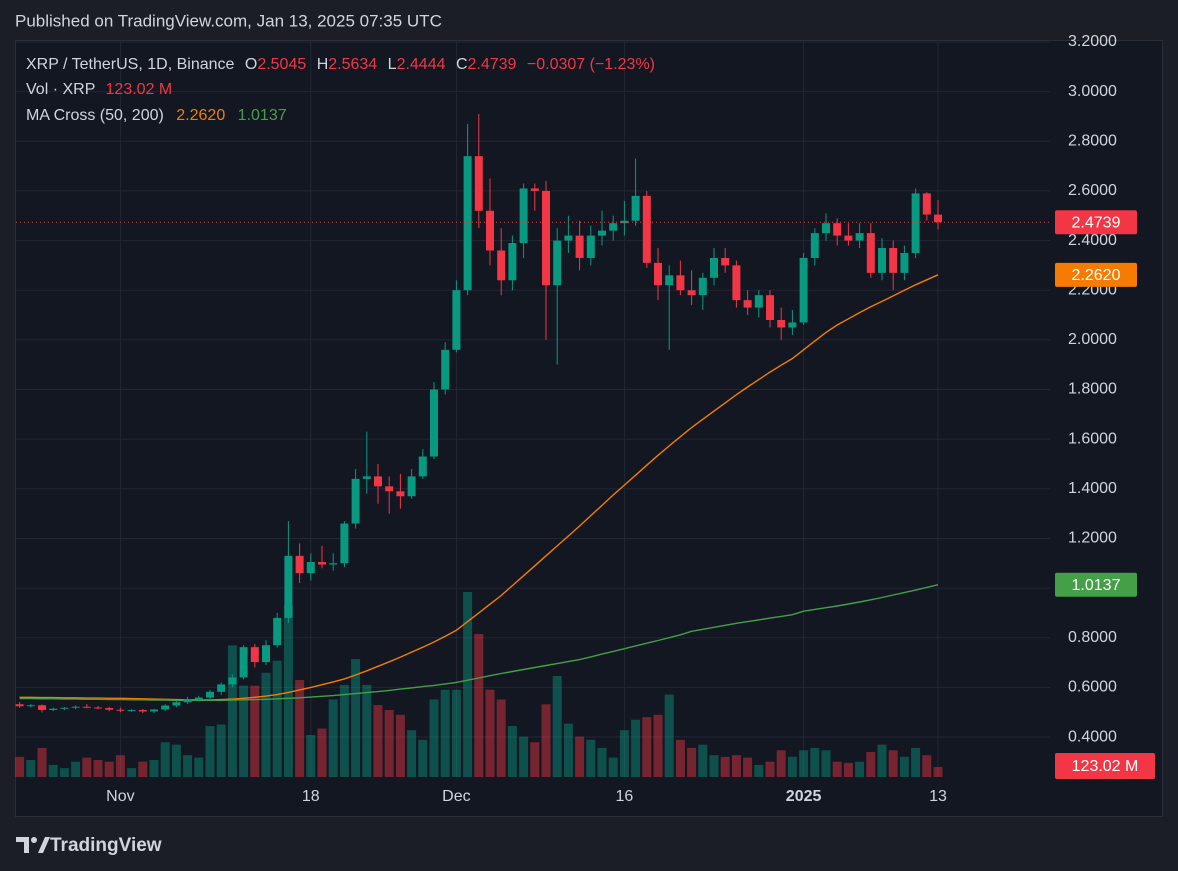 This screenshot has height=871, width=1178. I want to click on volume-tag-bg, so click(1105, 766).